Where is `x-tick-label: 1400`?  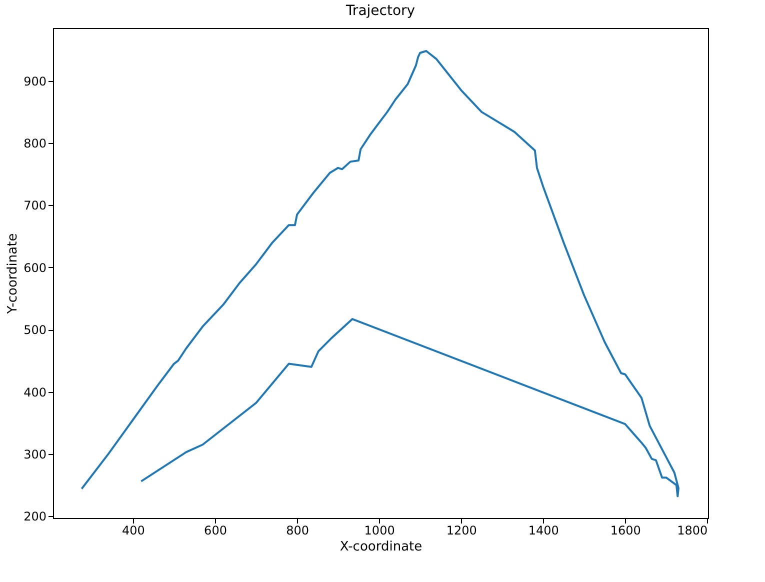 x-tick-label: 1400 is located at coordinates (543, 531).